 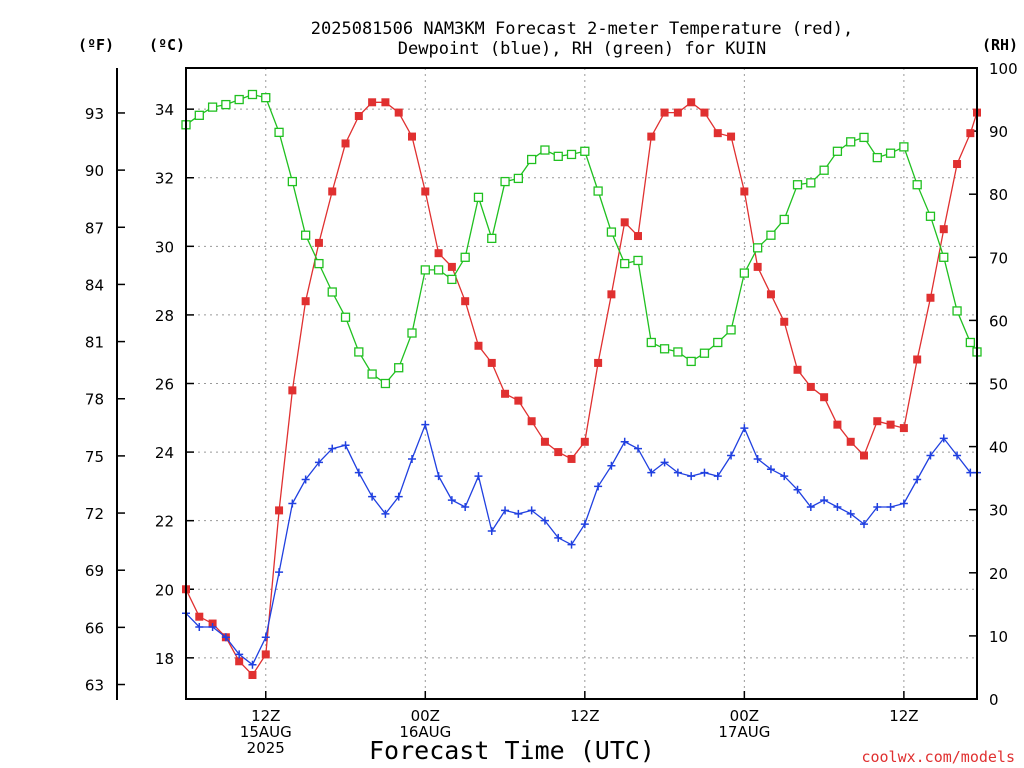 I want to click on fahrenheit-tick-label: 69, so click(x=94, y=571).